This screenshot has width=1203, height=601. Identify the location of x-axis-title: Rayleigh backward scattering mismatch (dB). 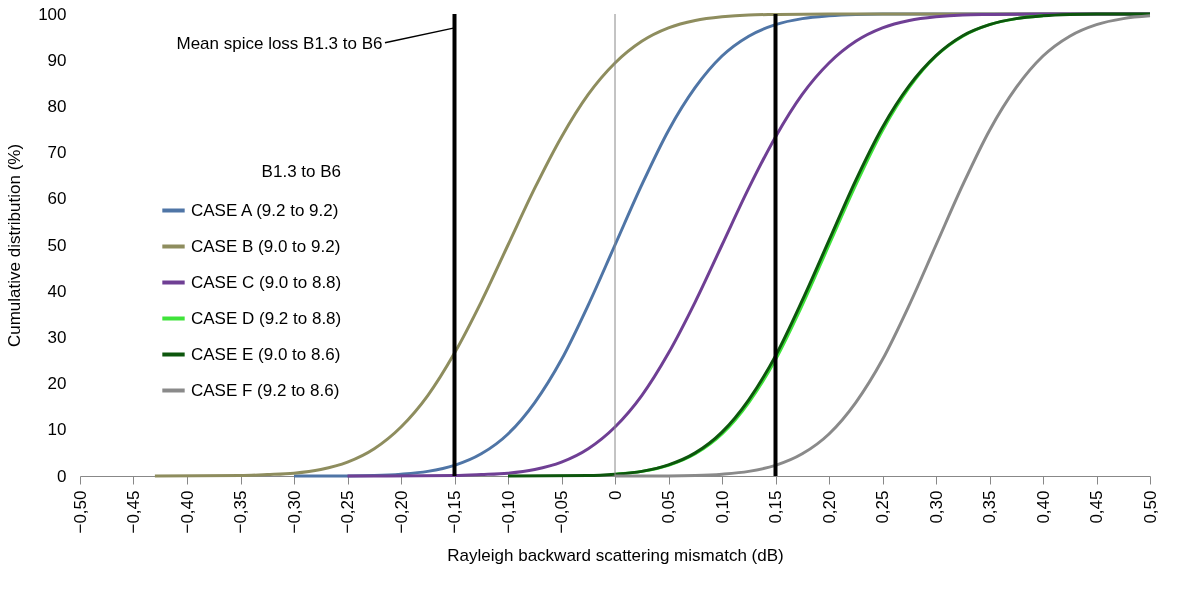
(615, 555).